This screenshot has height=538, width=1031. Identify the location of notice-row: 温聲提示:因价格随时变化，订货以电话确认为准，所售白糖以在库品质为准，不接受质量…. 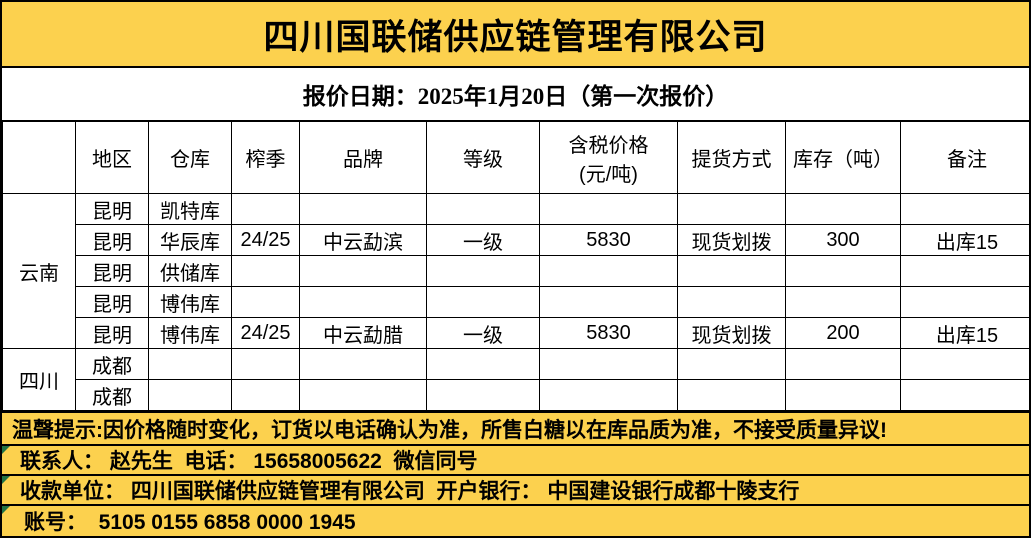
(515, 427).